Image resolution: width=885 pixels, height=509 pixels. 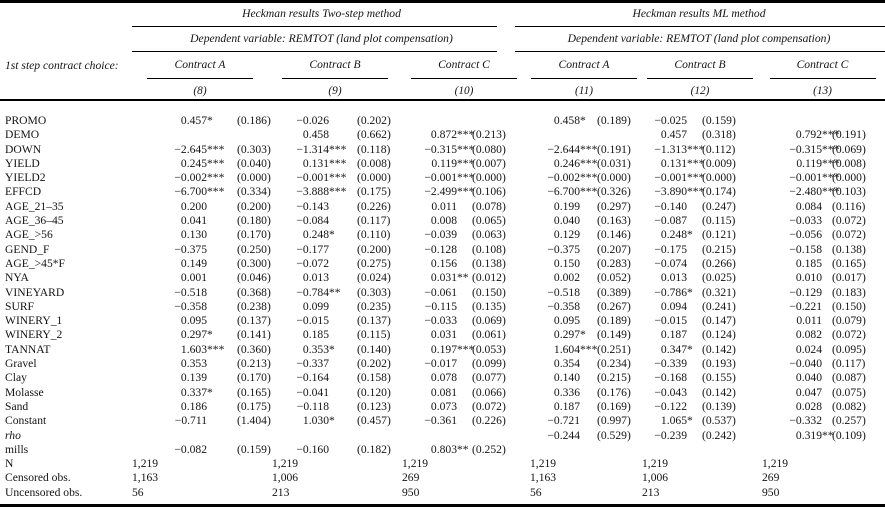 I want to click on row-label: SURF, so click(x=20, y=306).